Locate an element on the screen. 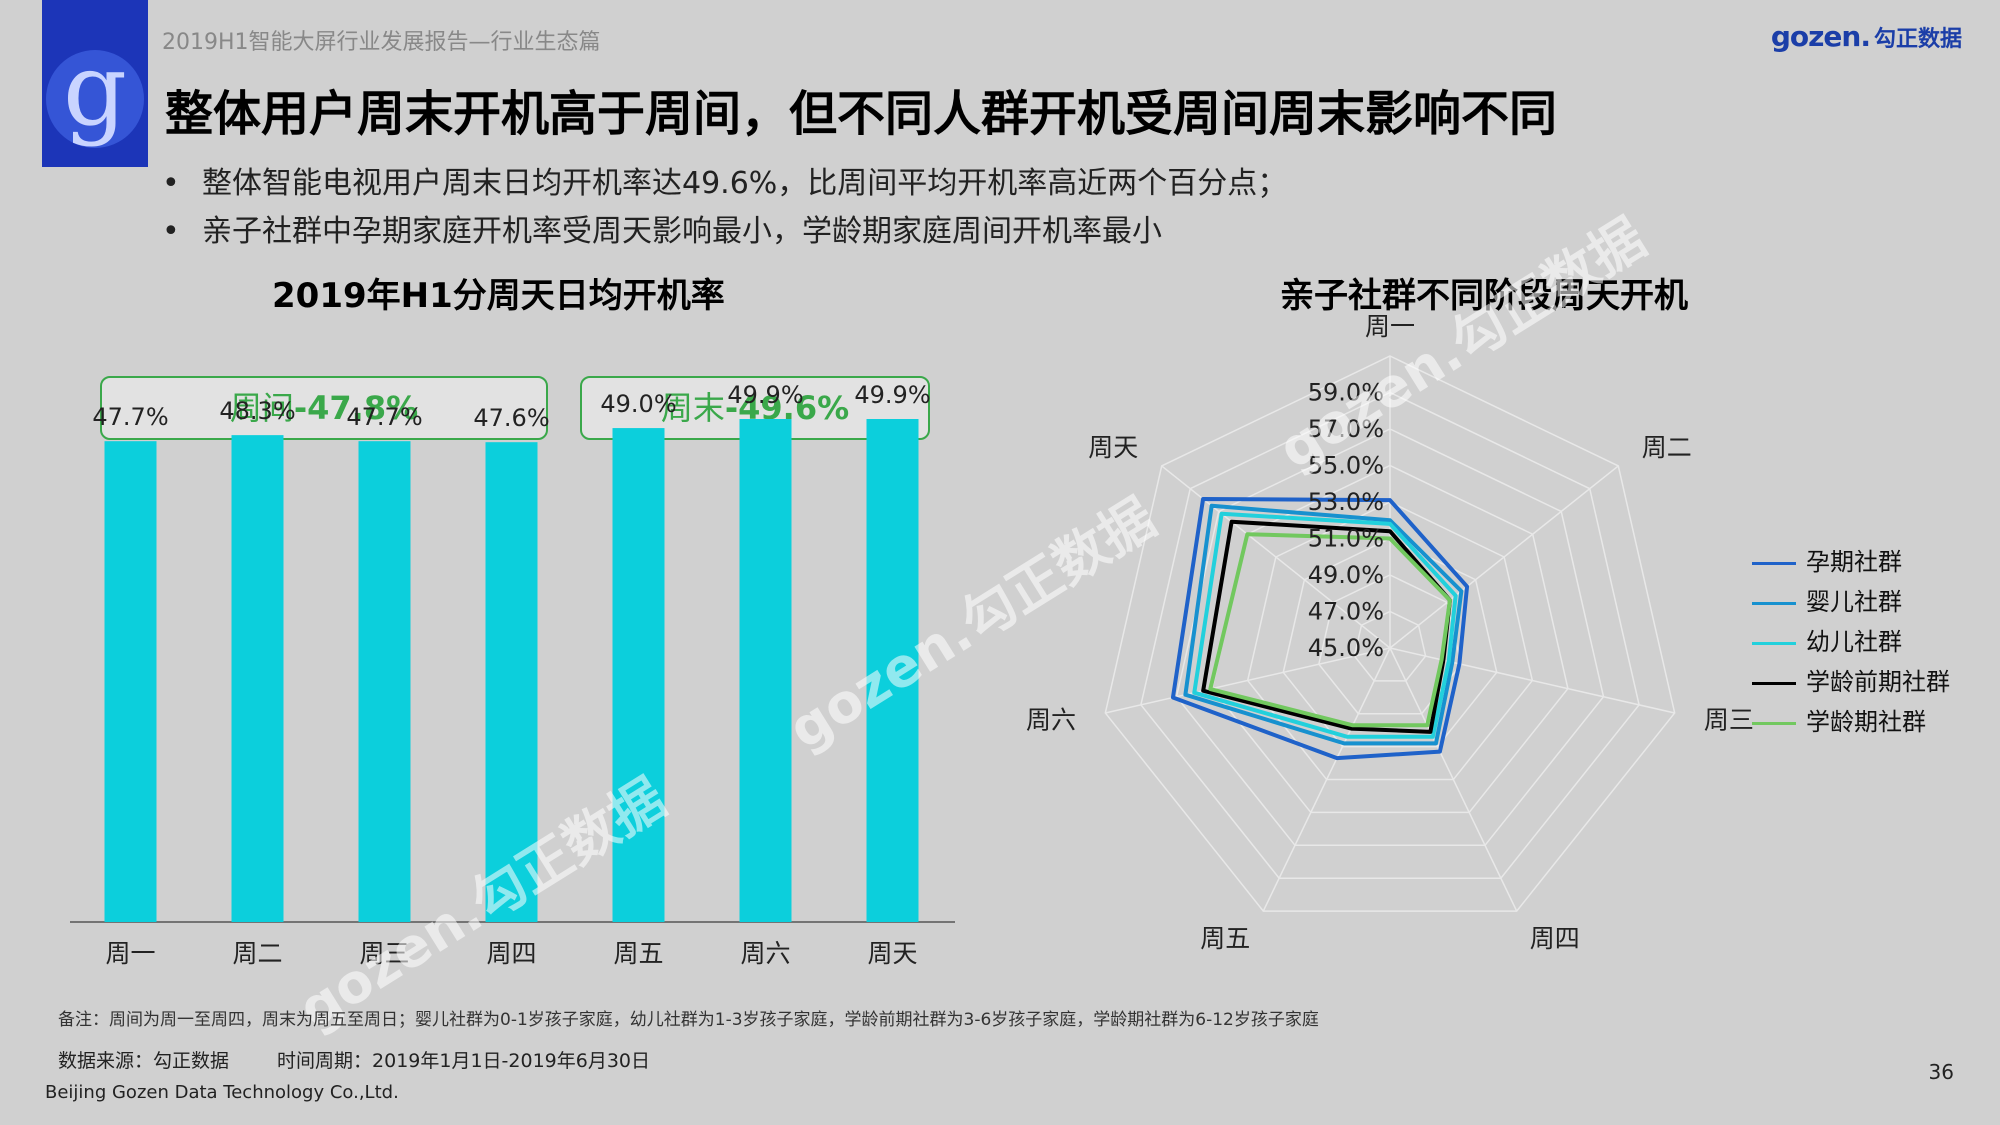 The width and height of the screenshot is (2000, 1125). radar-axis-label: 周四 is located at coordinates (1555, 938).